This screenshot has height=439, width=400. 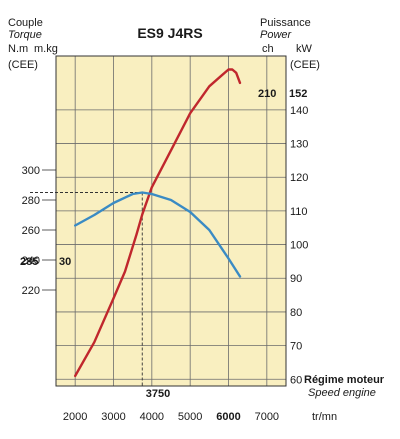 I want to click on left-axis-unit-mkg: m.kg, so click(x=46, y=49).